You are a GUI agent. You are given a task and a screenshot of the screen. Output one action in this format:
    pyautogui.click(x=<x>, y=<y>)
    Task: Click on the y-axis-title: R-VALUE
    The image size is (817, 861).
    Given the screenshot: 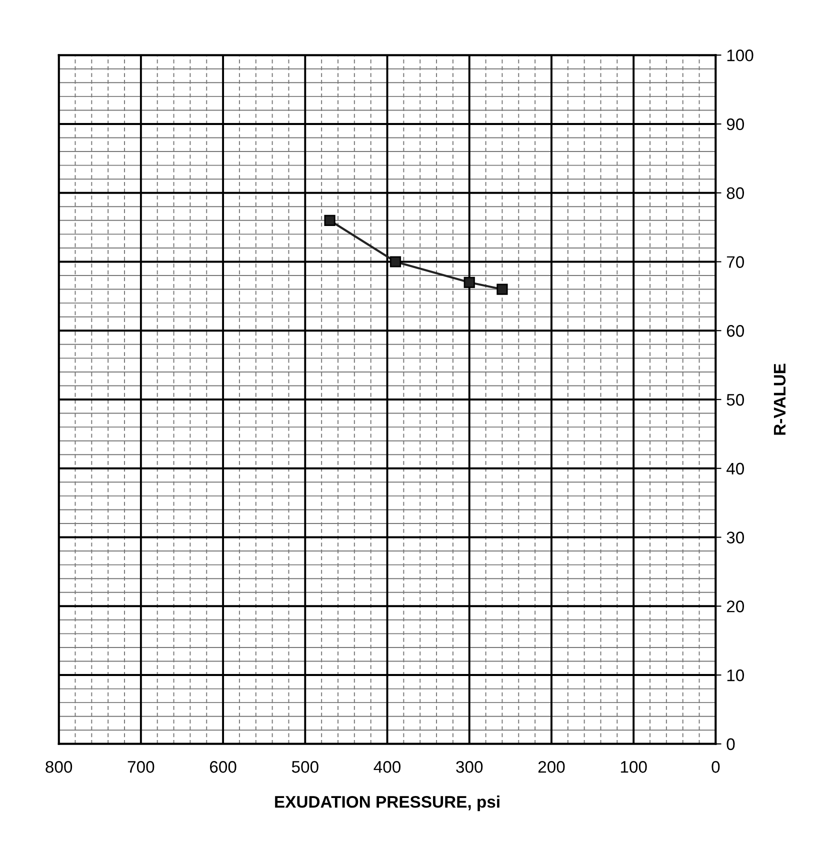 What is the action you would take?
    pyautogui.click(x=780, y=399)
    